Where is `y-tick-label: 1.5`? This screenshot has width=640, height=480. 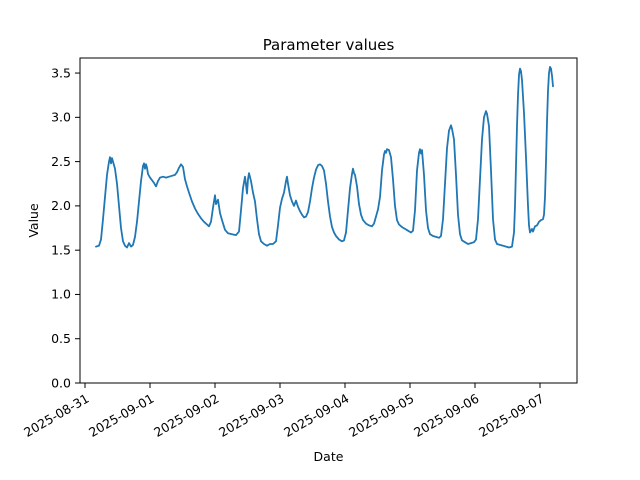
y-tick-label: 1.5 is located at coordinates (61, 249).